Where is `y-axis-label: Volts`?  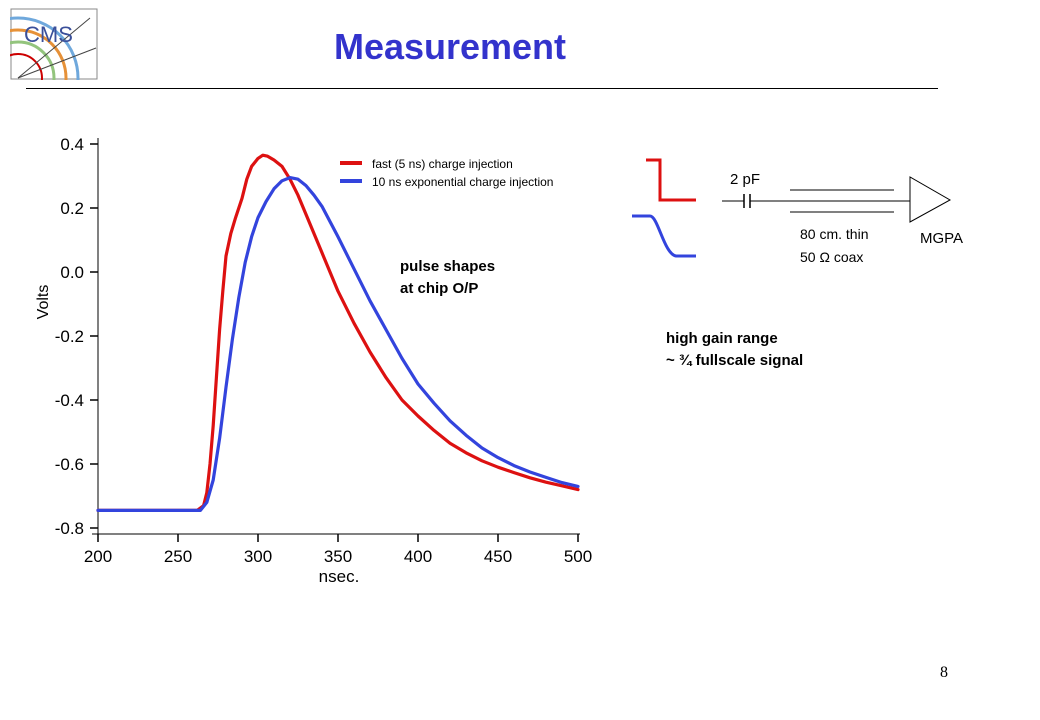 y-axis-label: Volts is located at coordinates (43, 302).